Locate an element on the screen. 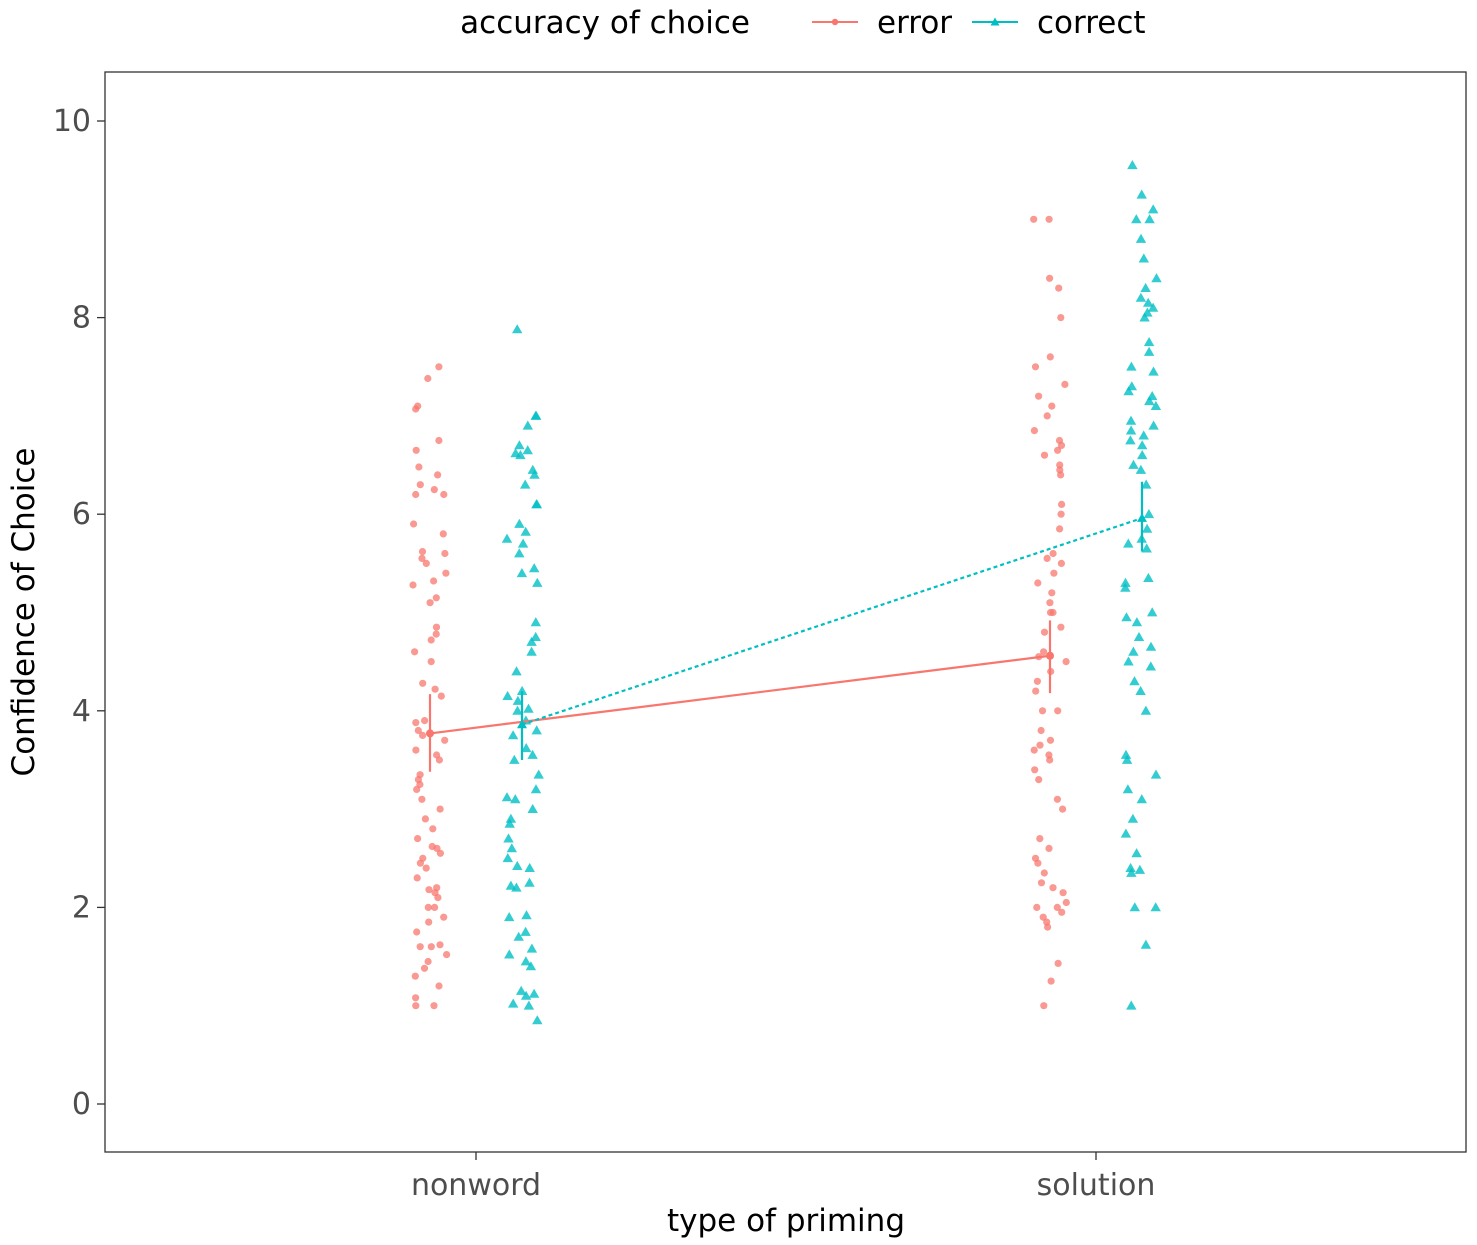 This screenshot has width=1477, height=1245. mean-marker-correct is located at coordinates (1142, 517).